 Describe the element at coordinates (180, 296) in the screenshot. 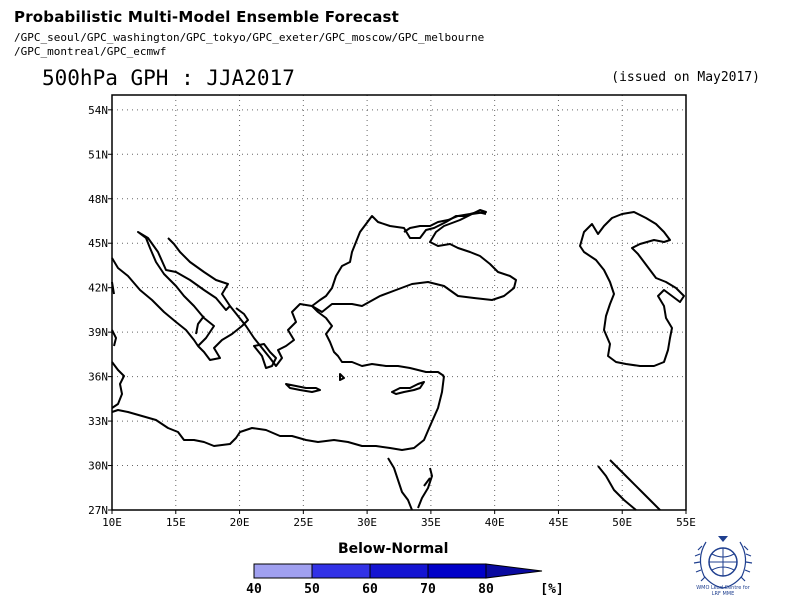

I see `coastline-north-med` at that location.